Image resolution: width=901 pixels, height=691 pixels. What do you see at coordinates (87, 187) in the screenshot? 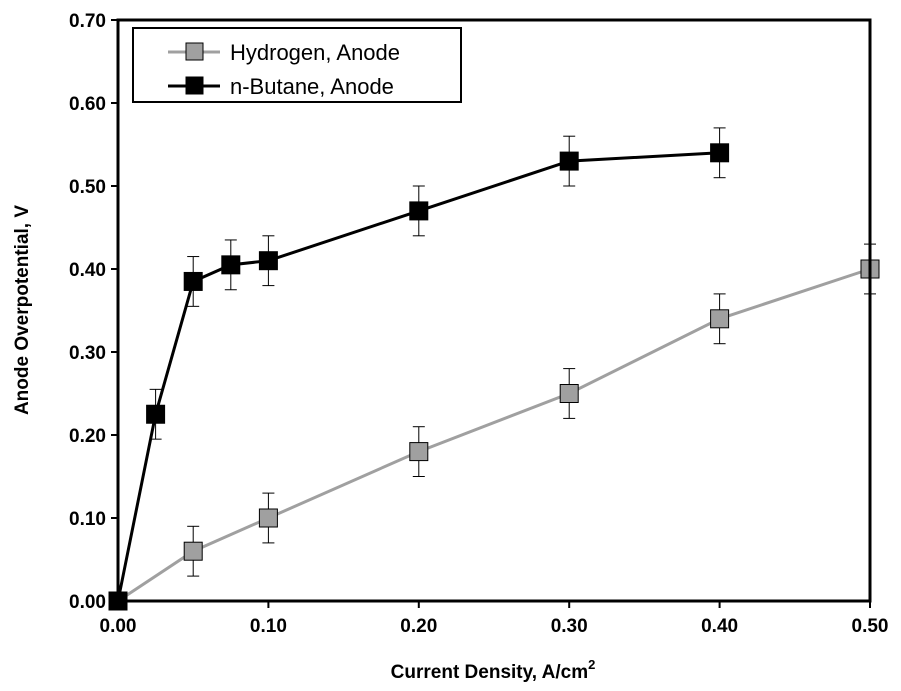
I see `y-tick-label: 0.50` at bounding box center [87, 187].